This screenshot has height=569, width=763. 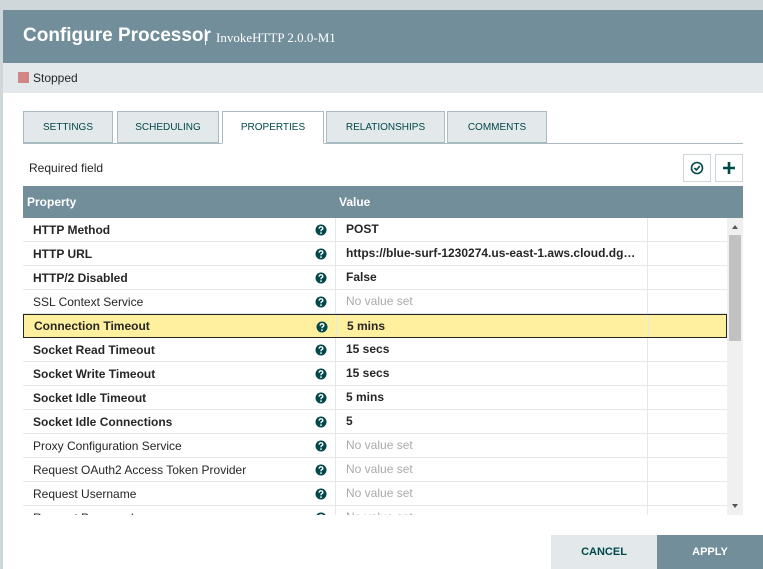 What do you see at coordinates (697, 168) in the screenshot?
I see `verify-button` at bounding box center [697, 168].